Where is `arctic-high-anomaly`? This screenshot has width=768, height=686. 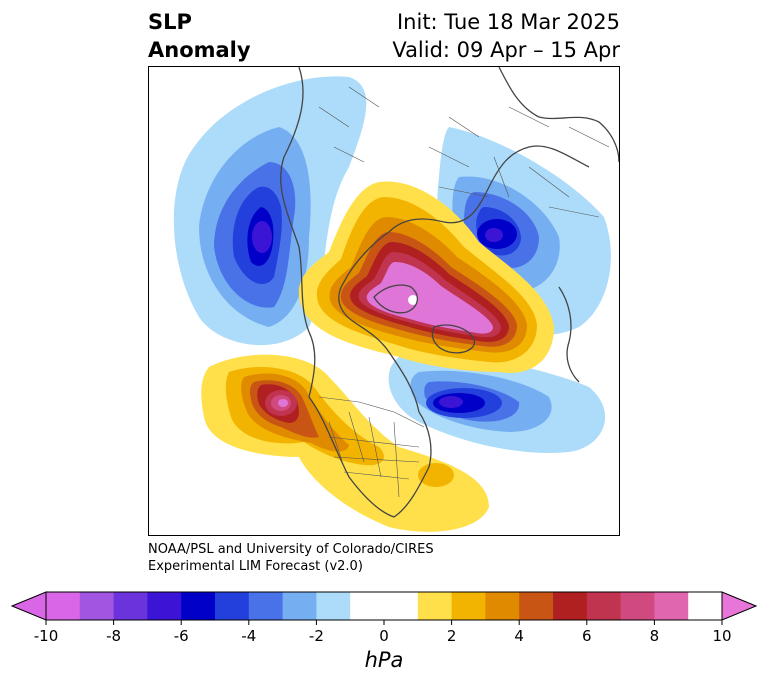 arctic-high-anomaly is located at coordinates (426, 277).